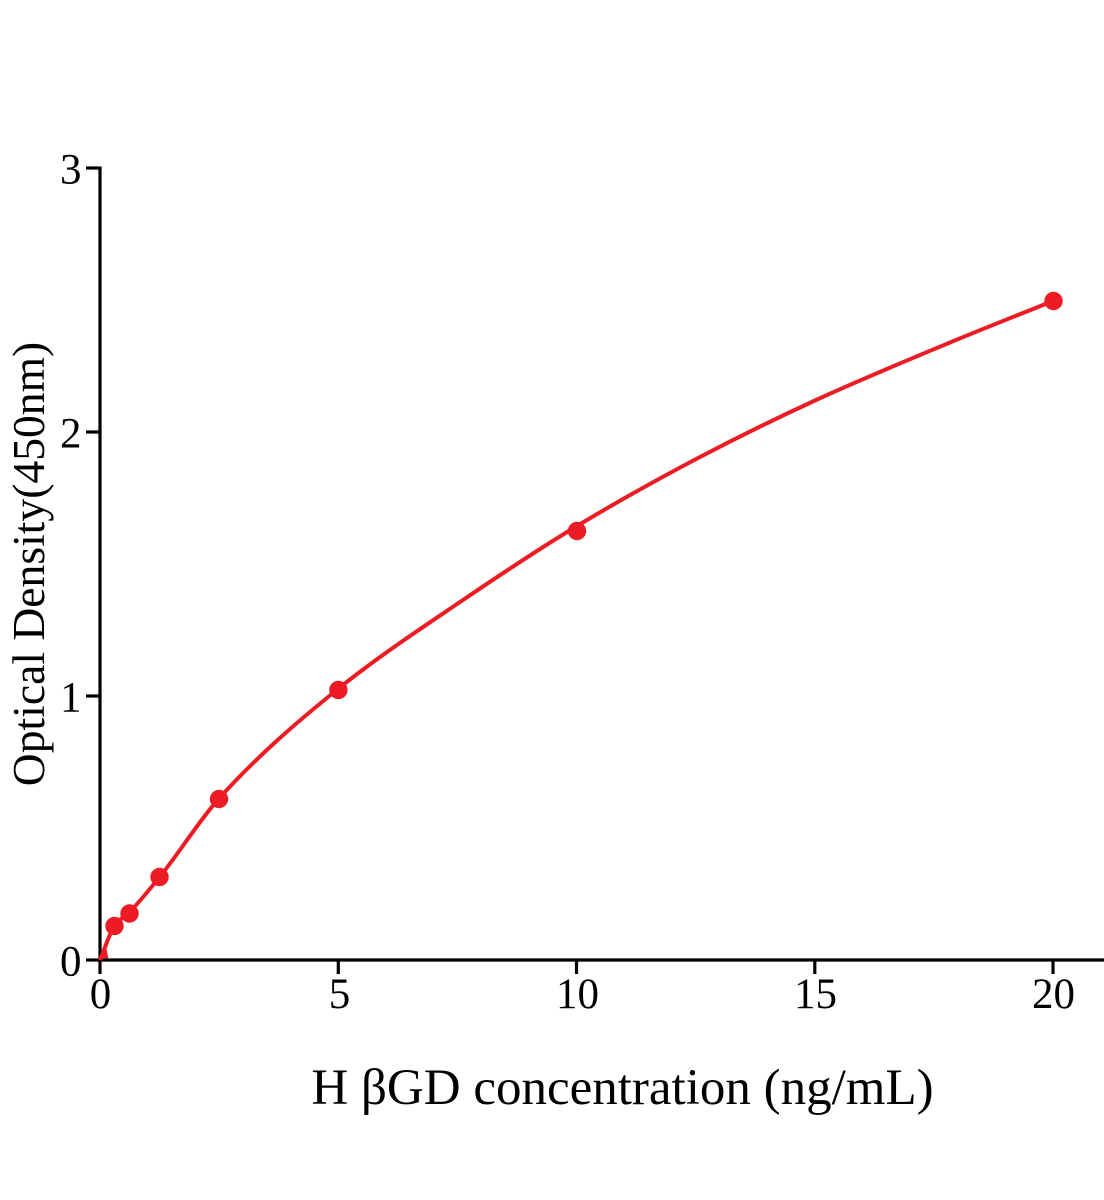  Describe the element at coordinates (1053, 994) in the screenshot. I see `svg-text: 20` at that location.